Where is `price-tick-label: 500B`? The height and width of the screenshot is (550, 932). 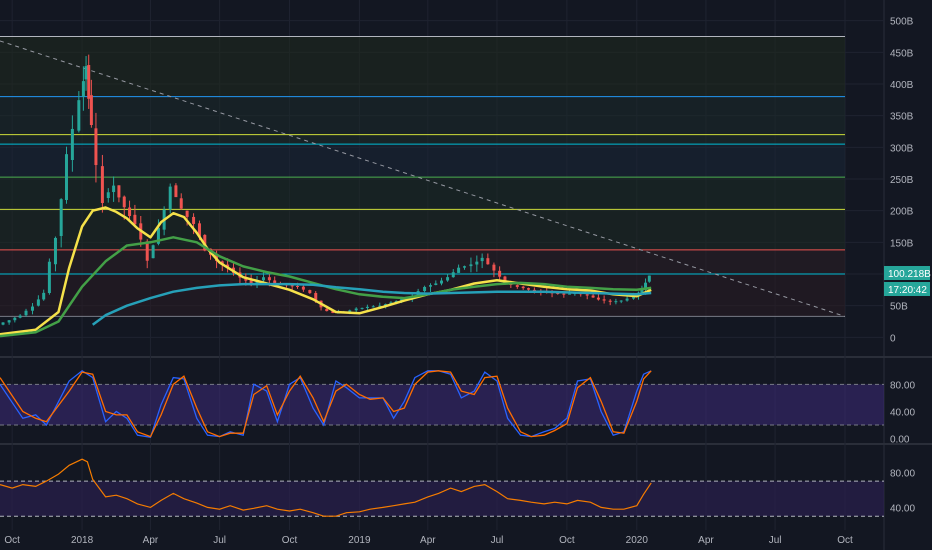 price-tick-label: 500B is located at coordinates (902, 22).